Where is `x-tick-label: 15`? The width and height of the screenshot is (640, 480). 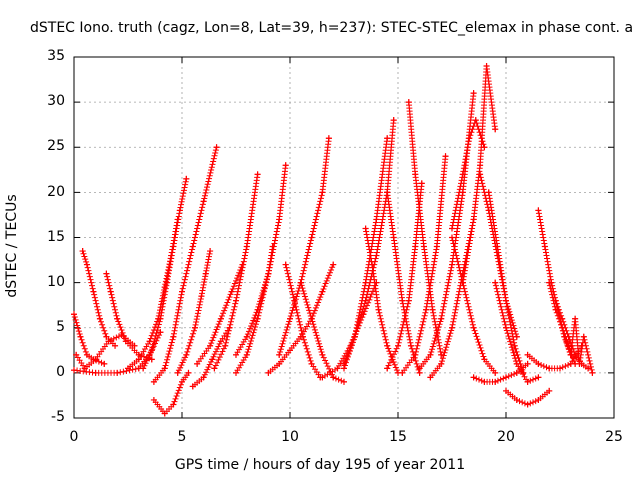
x-tick-label: 15 is located at coordinates (398, 437).